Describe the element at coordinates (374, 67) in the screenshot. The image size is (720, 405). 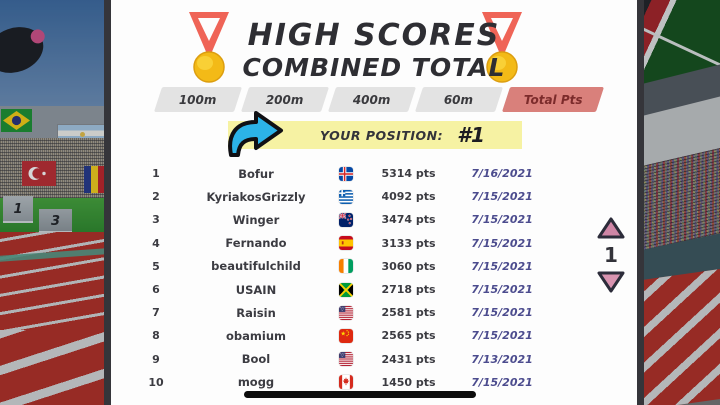
I see `page-subtitle: COMBINED TOTAL` at that location.